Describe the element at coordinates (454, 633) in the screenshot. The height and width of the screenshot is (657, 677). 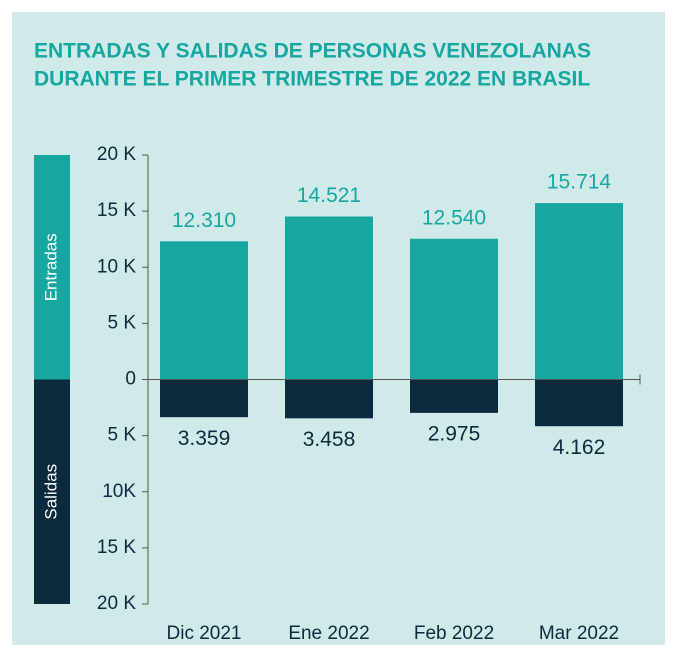
I see `x-tick-label: Feb 2022` at that location.